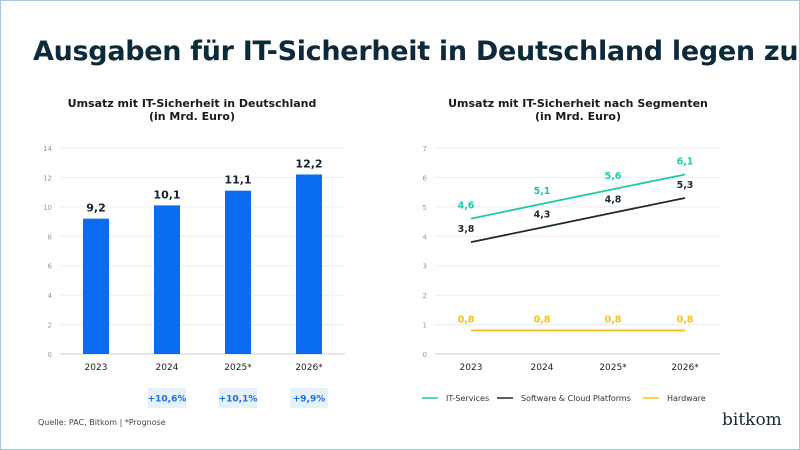 This screenshot has width=800, height=450. What do you see at coordinates (192, 116) in the screenshot?
I see `bar-chart-title-line2: (in Mrd. Euro)` at bounding box center [192, 116].